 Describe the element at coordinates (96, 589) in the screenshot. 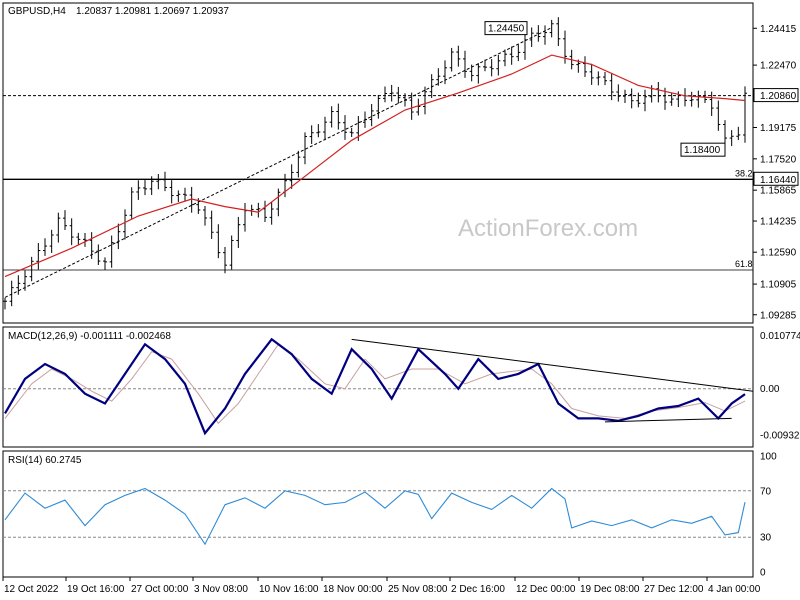

I see `x-tick-label: 19 Oct 16:00` at that location.